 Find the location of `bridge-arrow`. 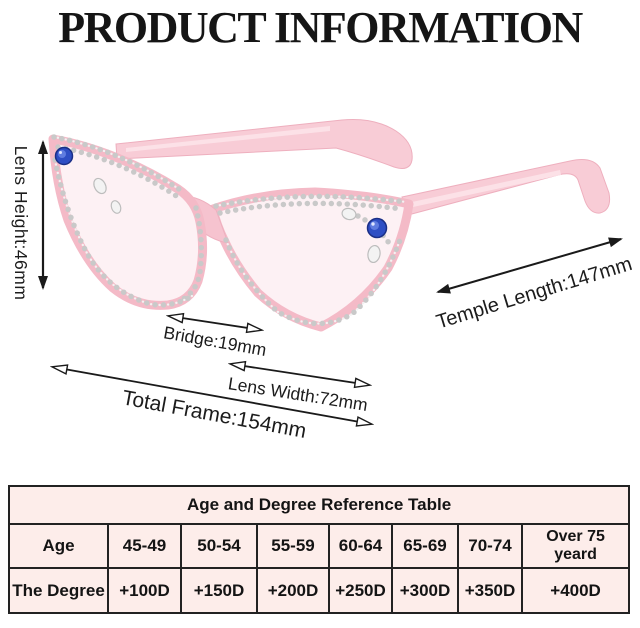

bridge-arrow is located at coordinates (215, 323).